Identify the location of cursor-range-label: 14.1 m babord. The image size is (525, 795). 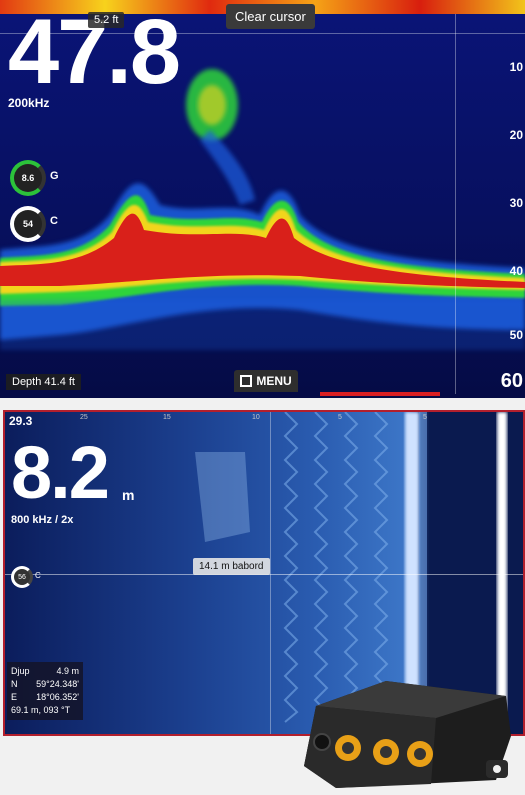
(231, 566).